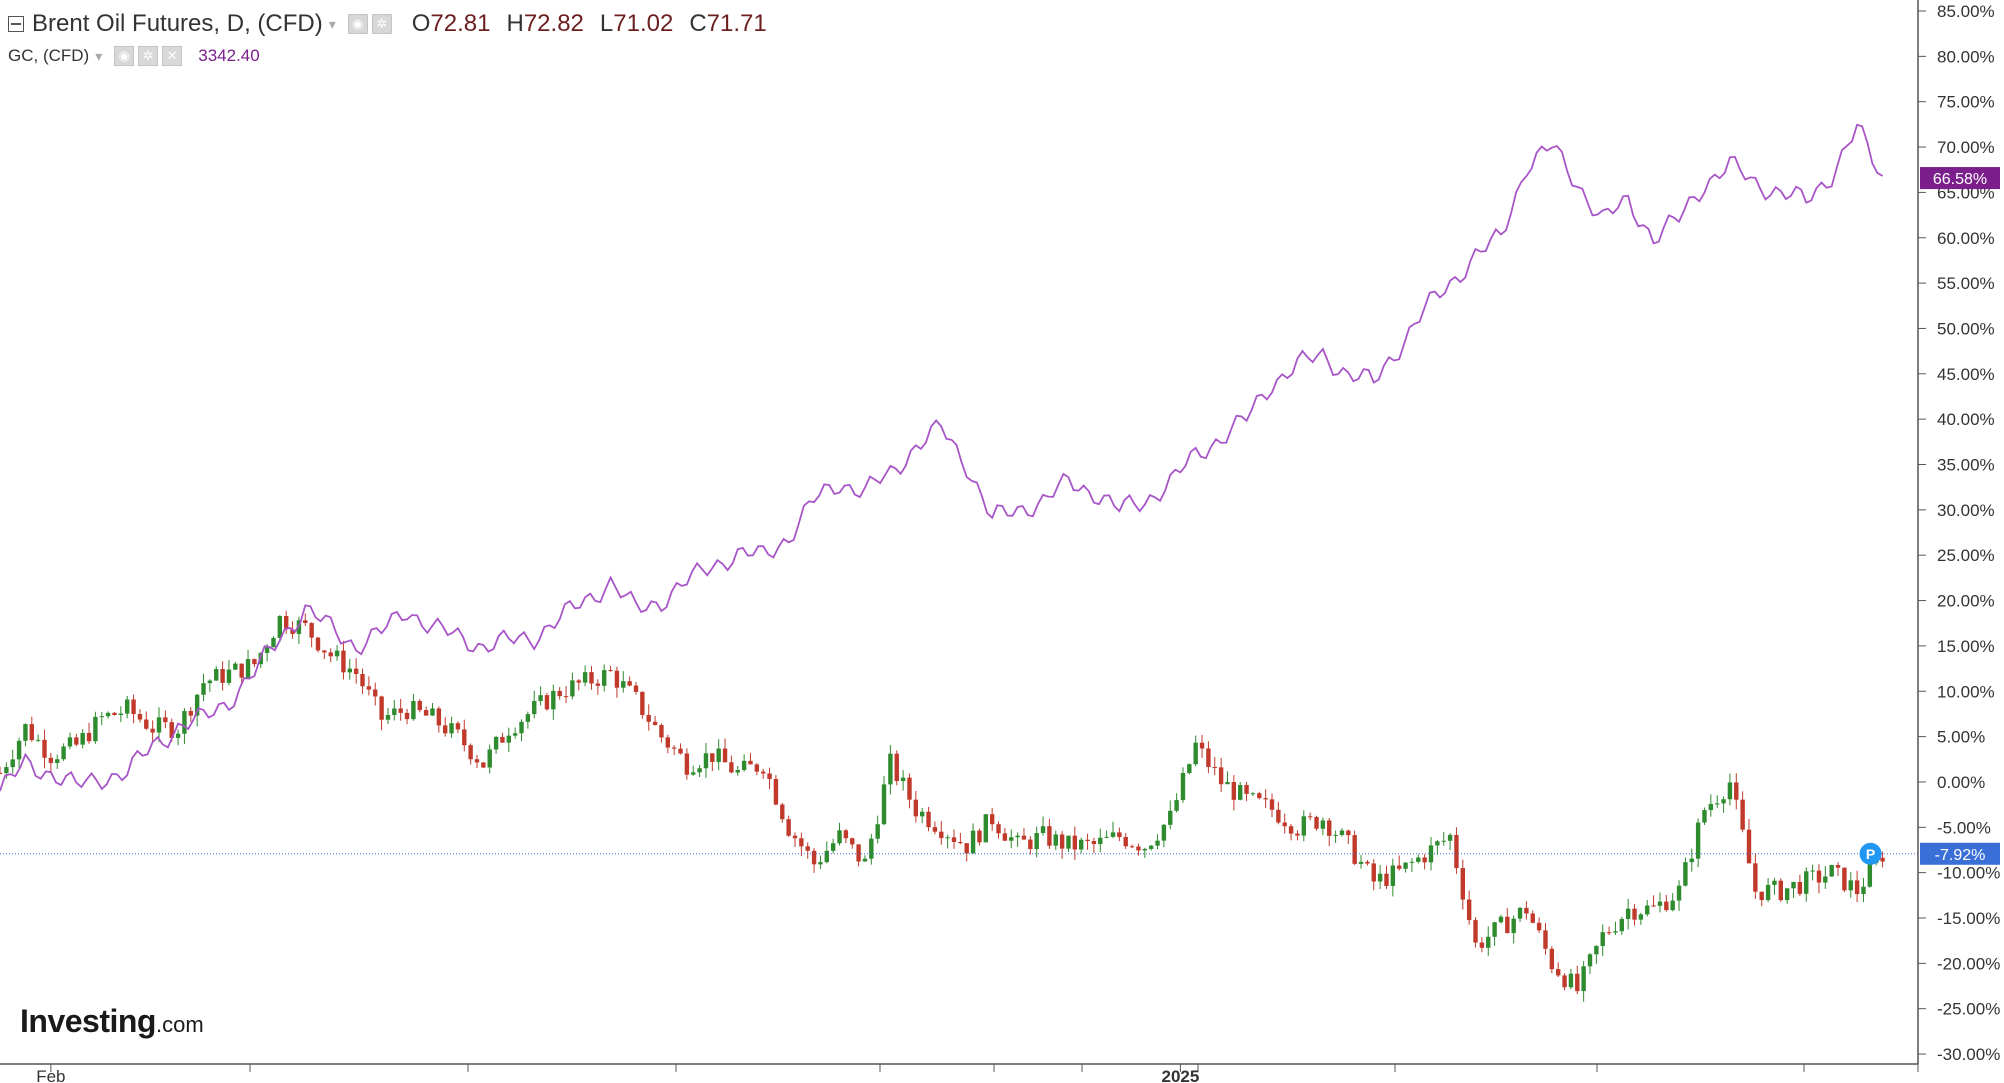 The height and width of the screenshot is (1083, 2004). Describe the element at coordinates (112, 1021) in the screenshot. I see `investing-logo: Investing.com` at that location.